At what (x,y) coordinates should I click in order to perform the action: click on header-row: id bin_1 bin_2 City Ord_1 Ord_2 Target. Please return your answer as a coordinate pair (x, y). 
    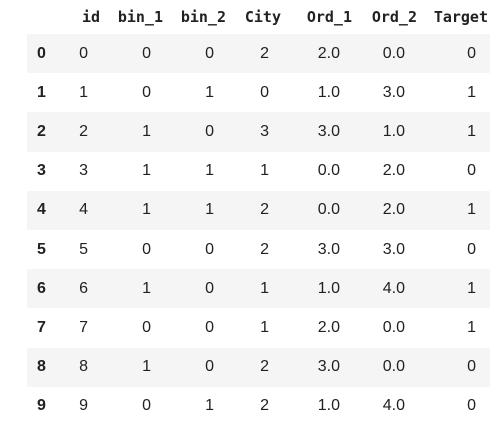
    Looking at the image, I should click on (258, 17).